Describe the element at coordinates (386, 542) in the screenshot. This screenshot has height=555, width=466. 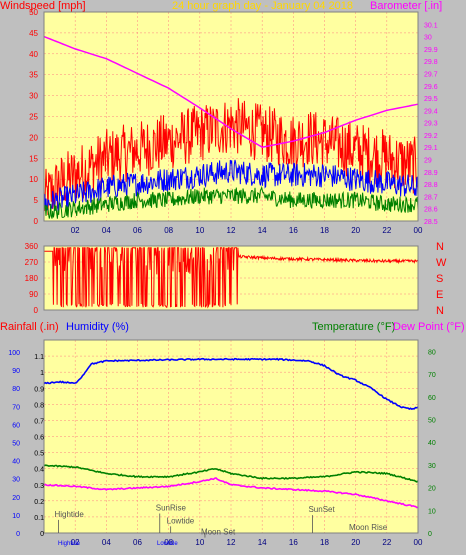
I see `x-tick-label: 22` at that location.